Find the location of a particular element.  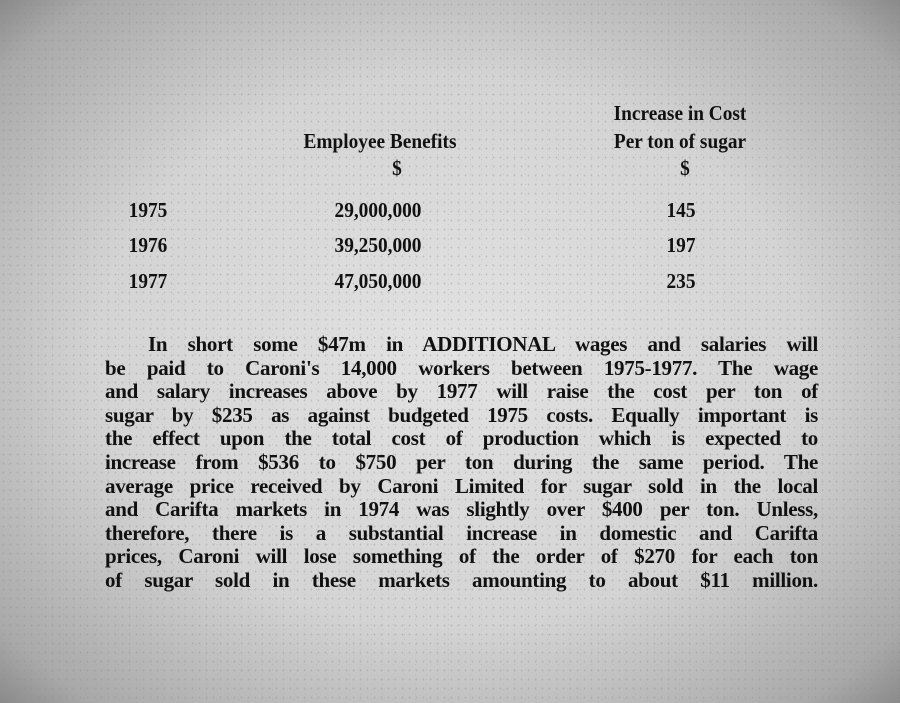

row-benefits: 47,050,000 is located at coordinates (378, 281).